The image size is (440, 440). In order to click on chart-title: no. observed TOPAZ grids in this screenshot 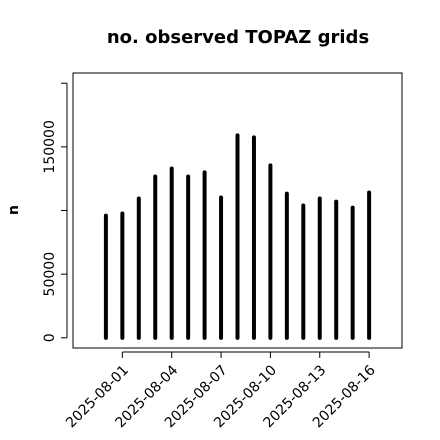, I will do `click(238, 37)`.